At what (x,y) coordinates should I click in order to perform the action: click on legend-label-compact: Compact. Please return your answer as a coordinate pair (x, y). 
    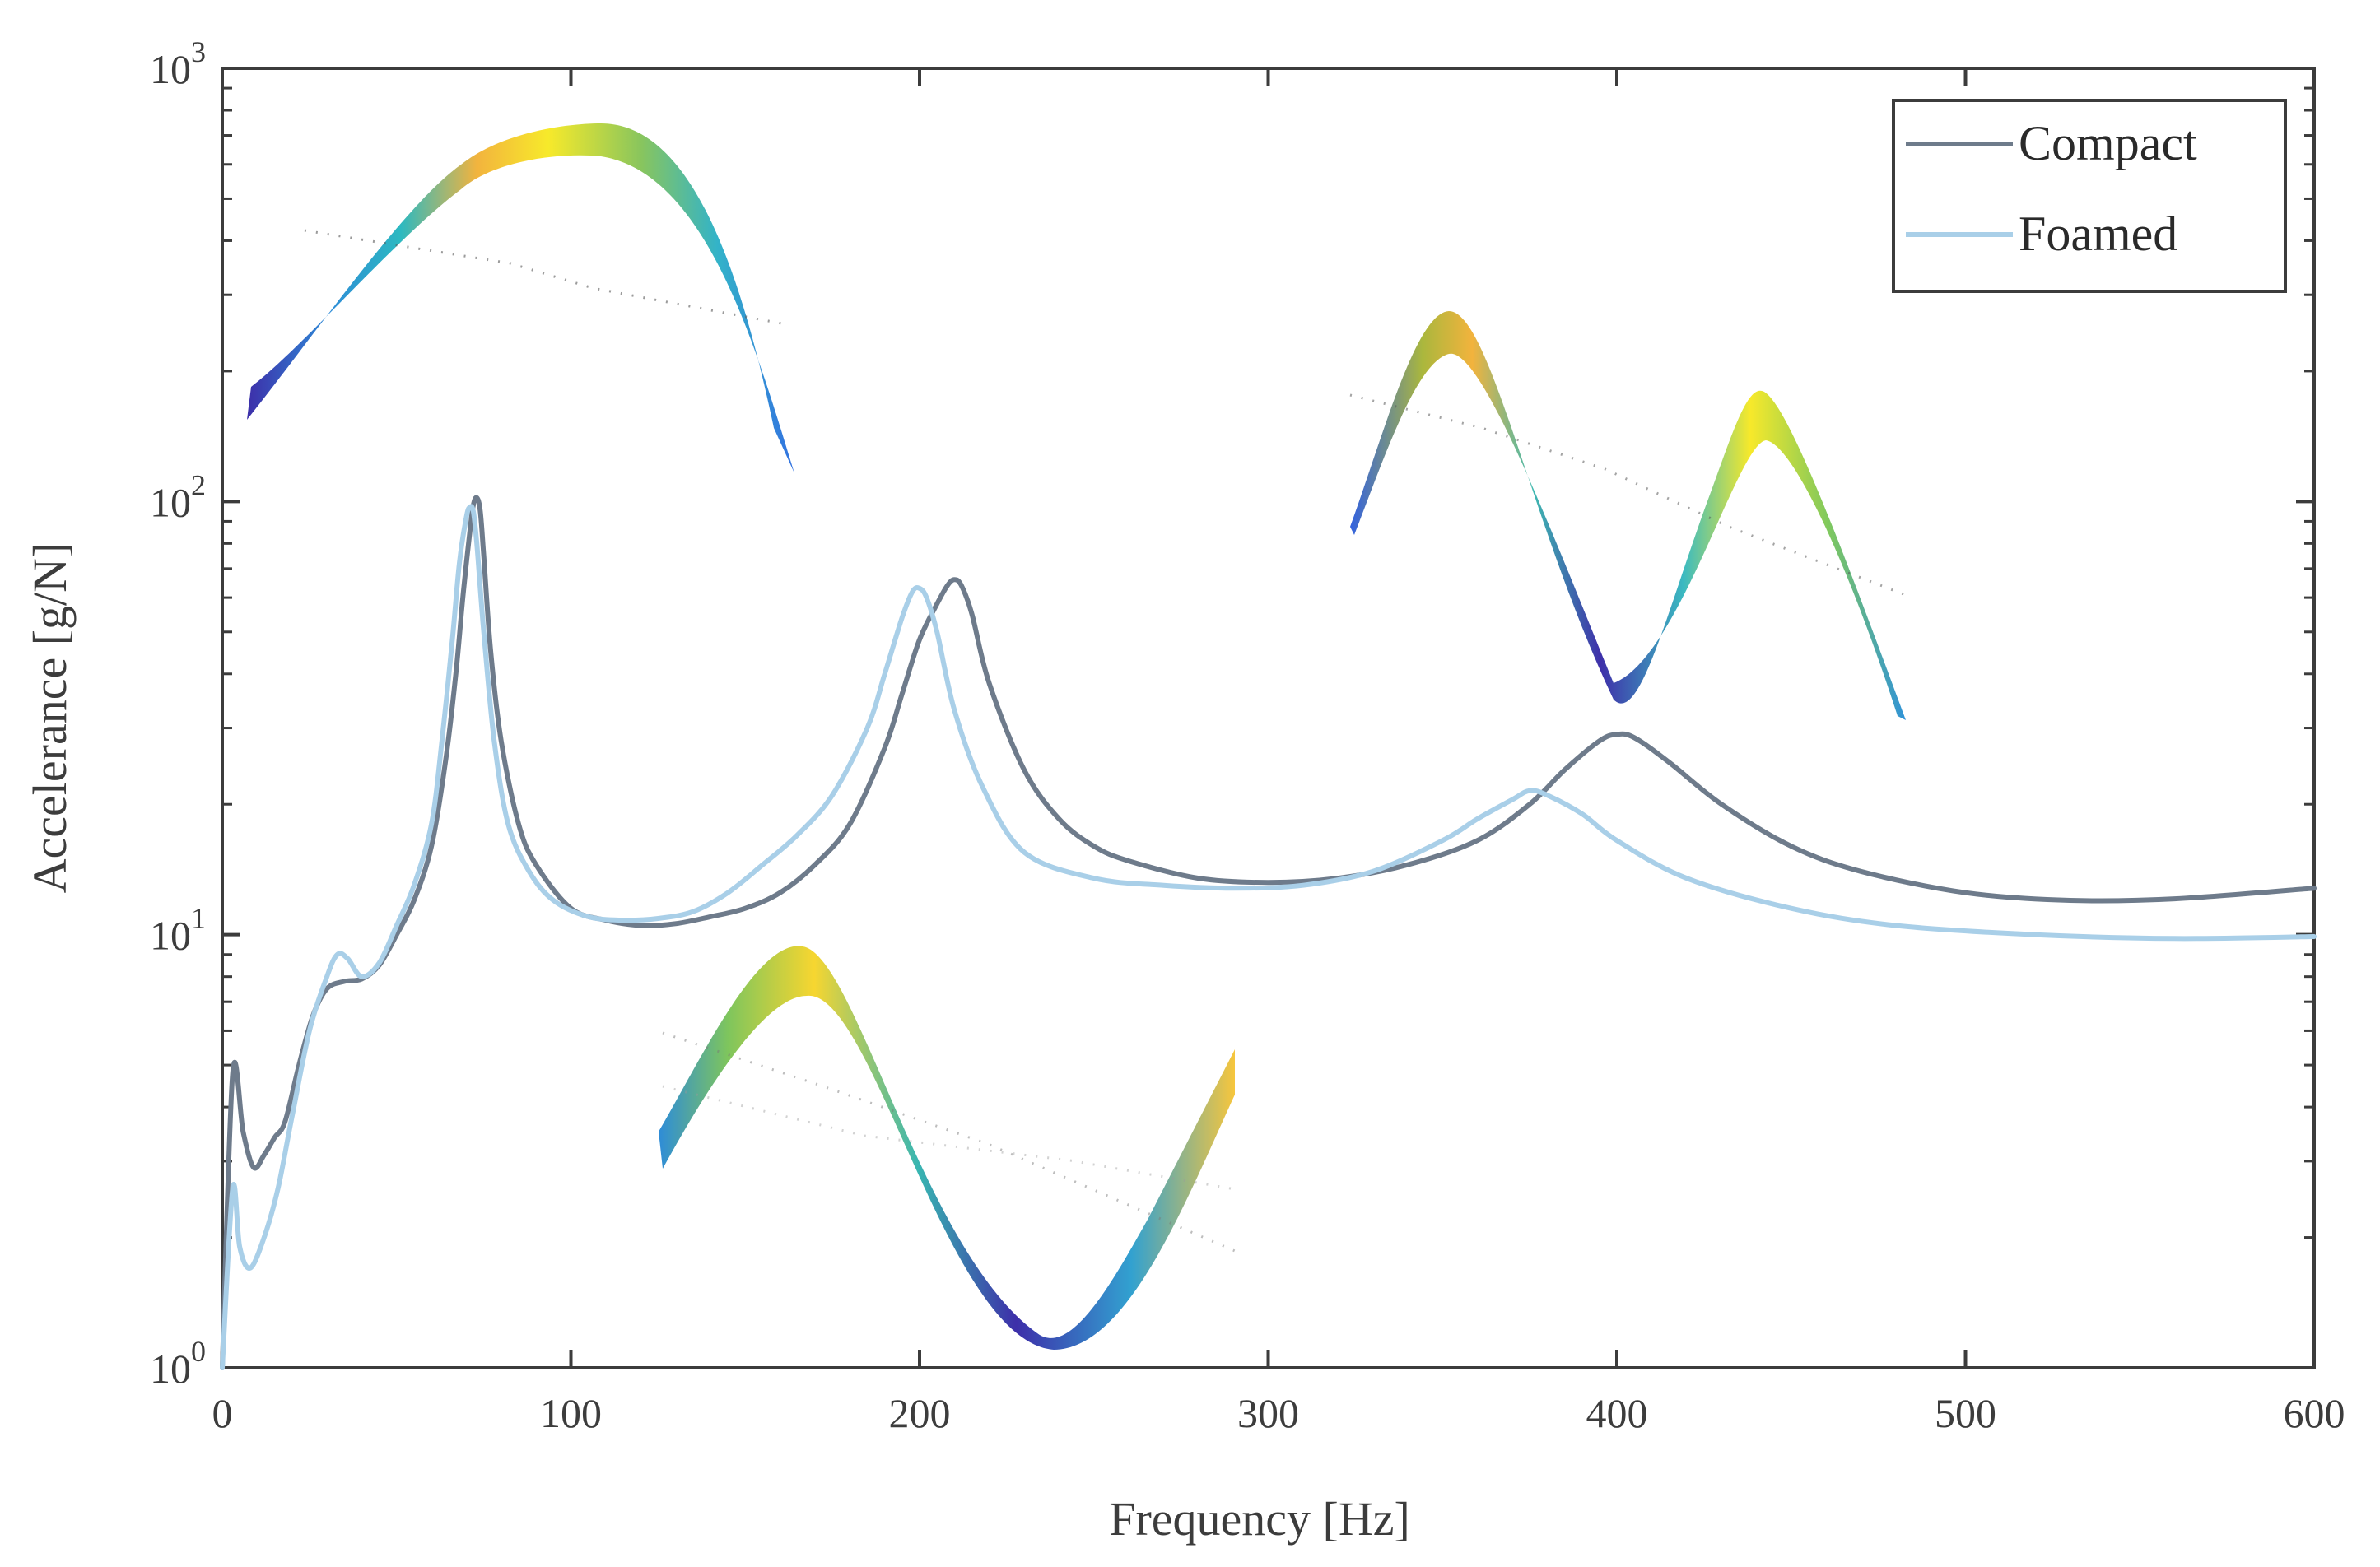
    Looking at the image, I should click on (2108, 143).